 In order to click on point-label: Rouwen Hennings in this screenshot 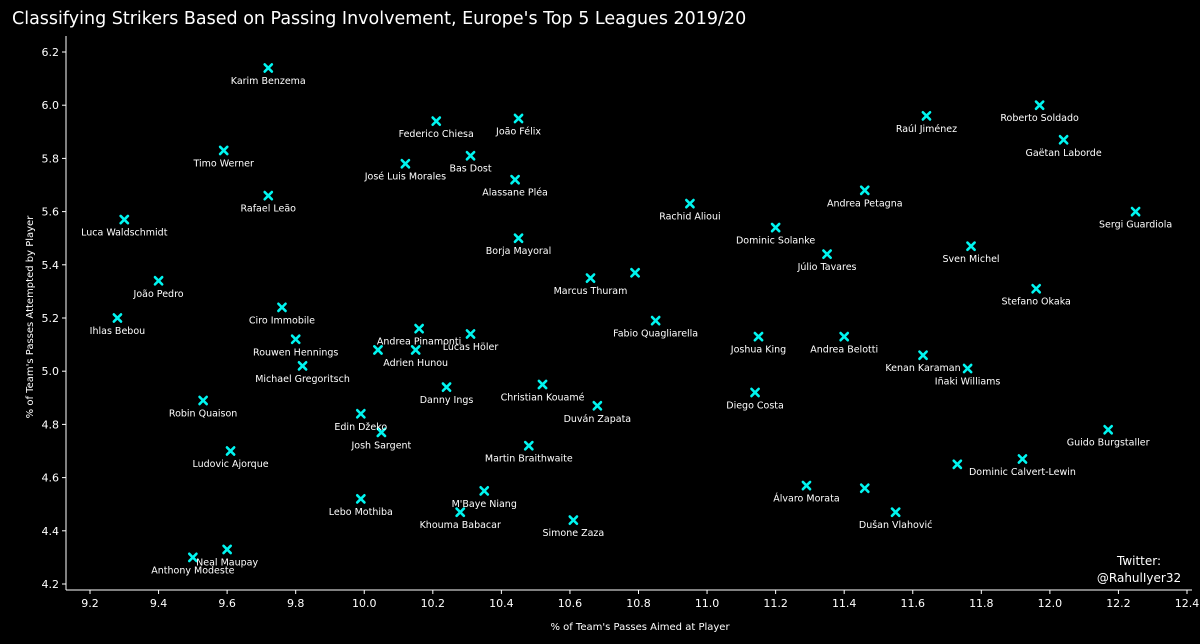, I will do `click(295, 352)`.